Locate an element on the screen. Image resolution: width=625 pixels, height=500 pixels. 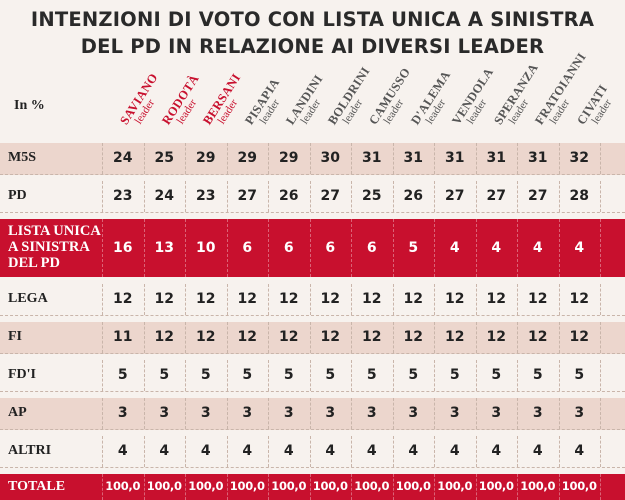
table-cell: 27 is located at coordinates (538, 196).